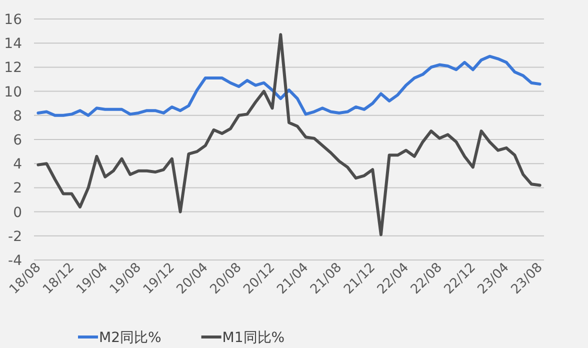 This screenshot has height=348, width=588. Describe the element at coordinates (17, 140) in the screenshot. I see `y-tick-label: 6` at that location.